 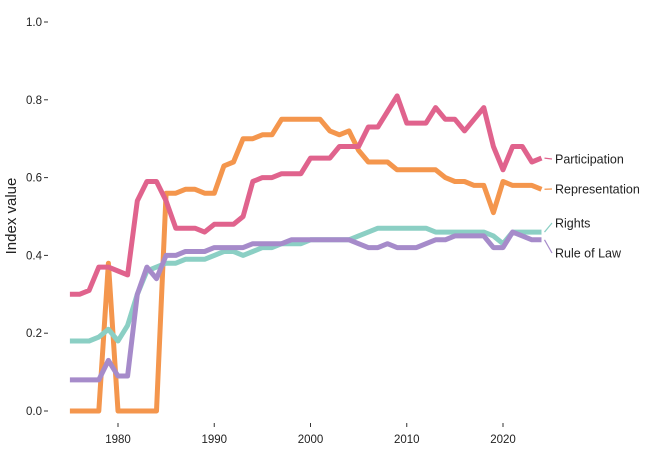 What do you see at coordinates (503, 440) in the screenshot?
I see `x-tick-label: 2020` at bounding box center [503, 440].